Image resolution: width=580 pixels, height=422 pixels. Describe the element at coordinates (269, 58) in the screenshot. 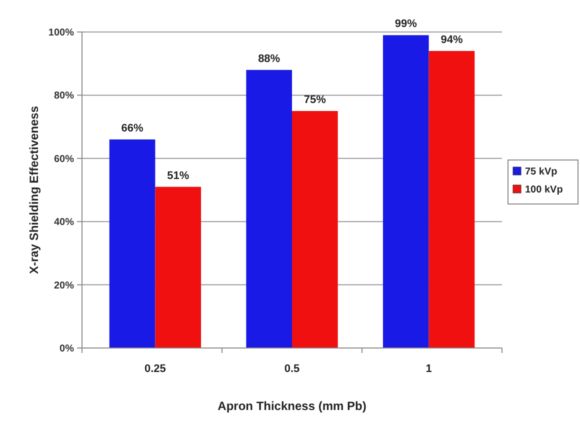

I see `data-label: 88%` at that location.